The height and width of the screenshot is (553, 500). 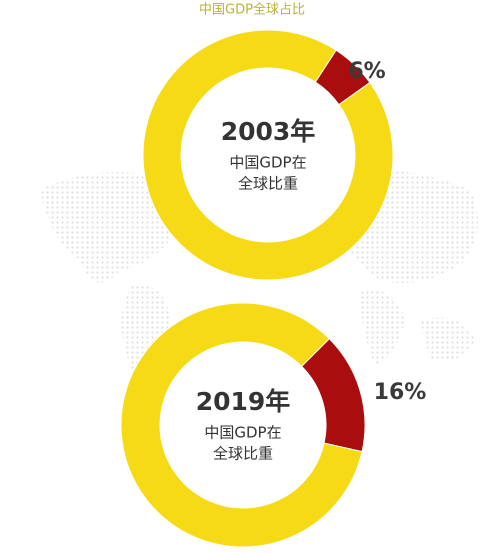 I want to click on center-title: 2019年, so click(x=243, y=401).